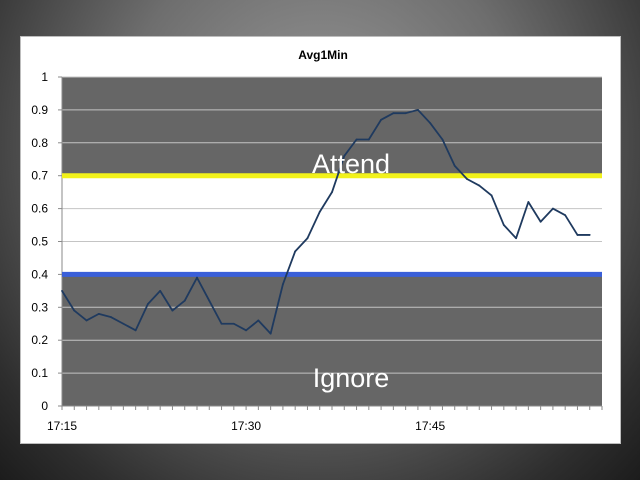 This screenshot has width=640, height=480. What do you see at coordinates (39, 176) in the screenshot?
I see `y-tick-label: 0.7` at bounding box center [39, 176].